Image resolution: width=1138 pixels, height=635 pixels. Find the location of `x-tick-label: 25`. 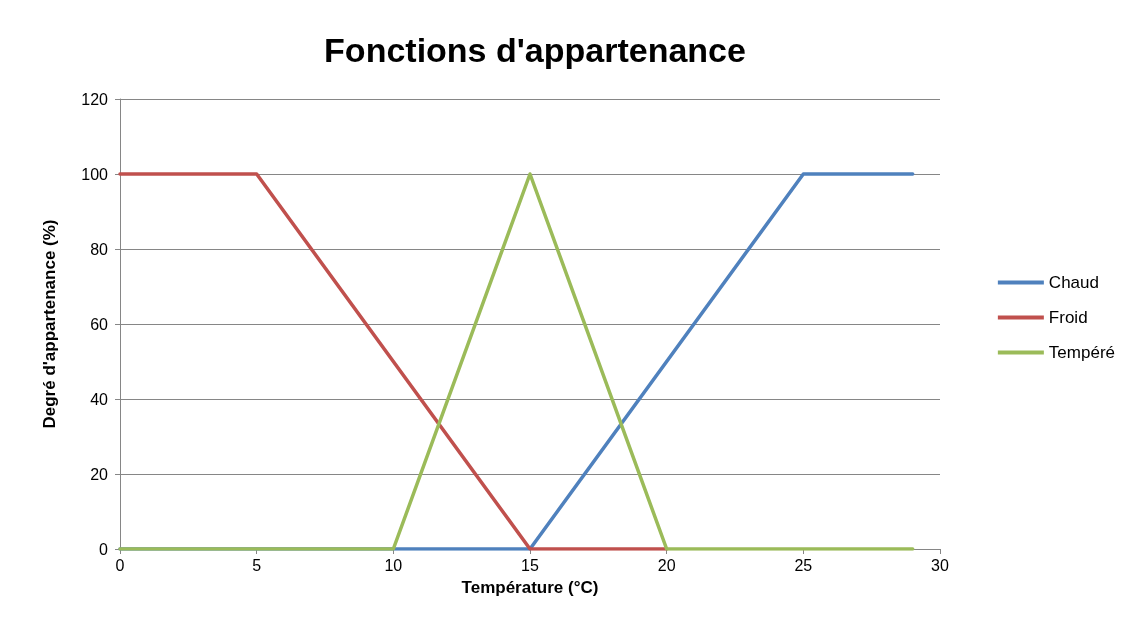

x-tick-label: 25 is located at coordinates (803, 565).